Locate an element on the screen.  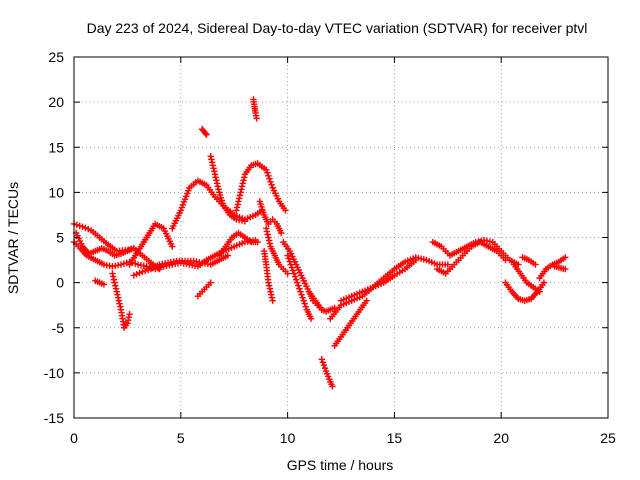
y-tick-label: 0 is located at coordinates (60, 283).